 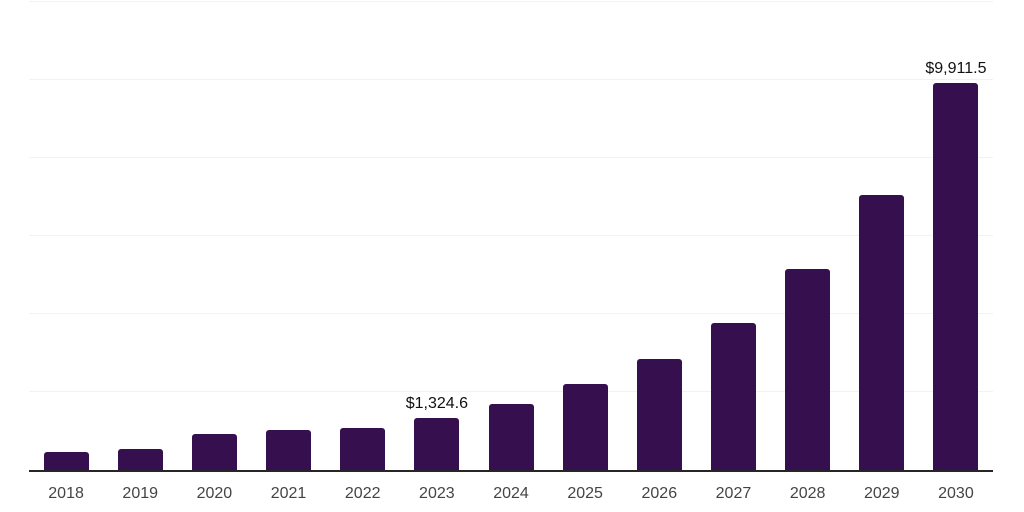 What do you see at coordinates (66, 460) in the screenshot?
I see `bar-2018` at bounding box center [66, 460].